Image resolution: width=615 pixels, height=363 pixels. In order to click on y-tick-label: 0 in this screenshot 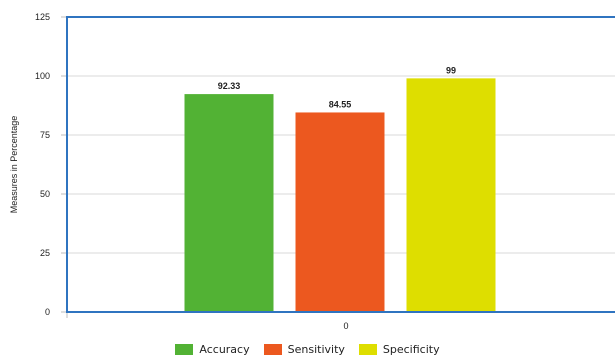, I will do `click(47, 312)`.